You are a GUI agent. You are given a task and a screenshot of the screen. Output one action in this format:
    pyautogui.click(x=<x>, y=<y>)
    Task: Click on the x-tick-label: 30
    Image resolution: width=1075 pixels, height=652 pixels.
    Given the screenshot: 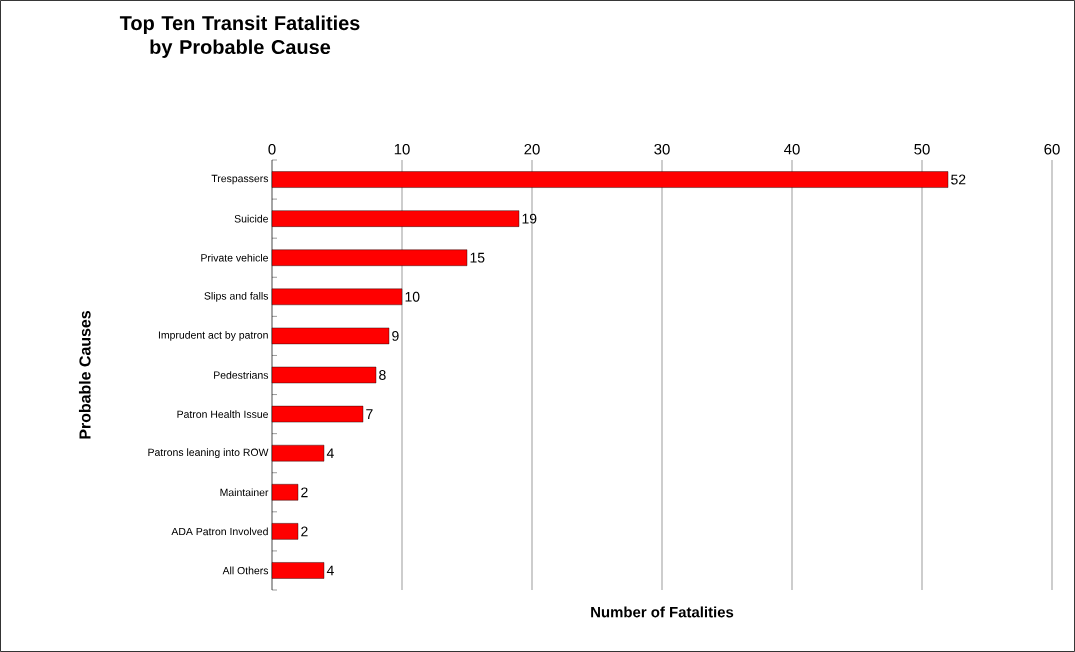 What is the action you would take?
    pyautogui.click(x=662, y=149)
    